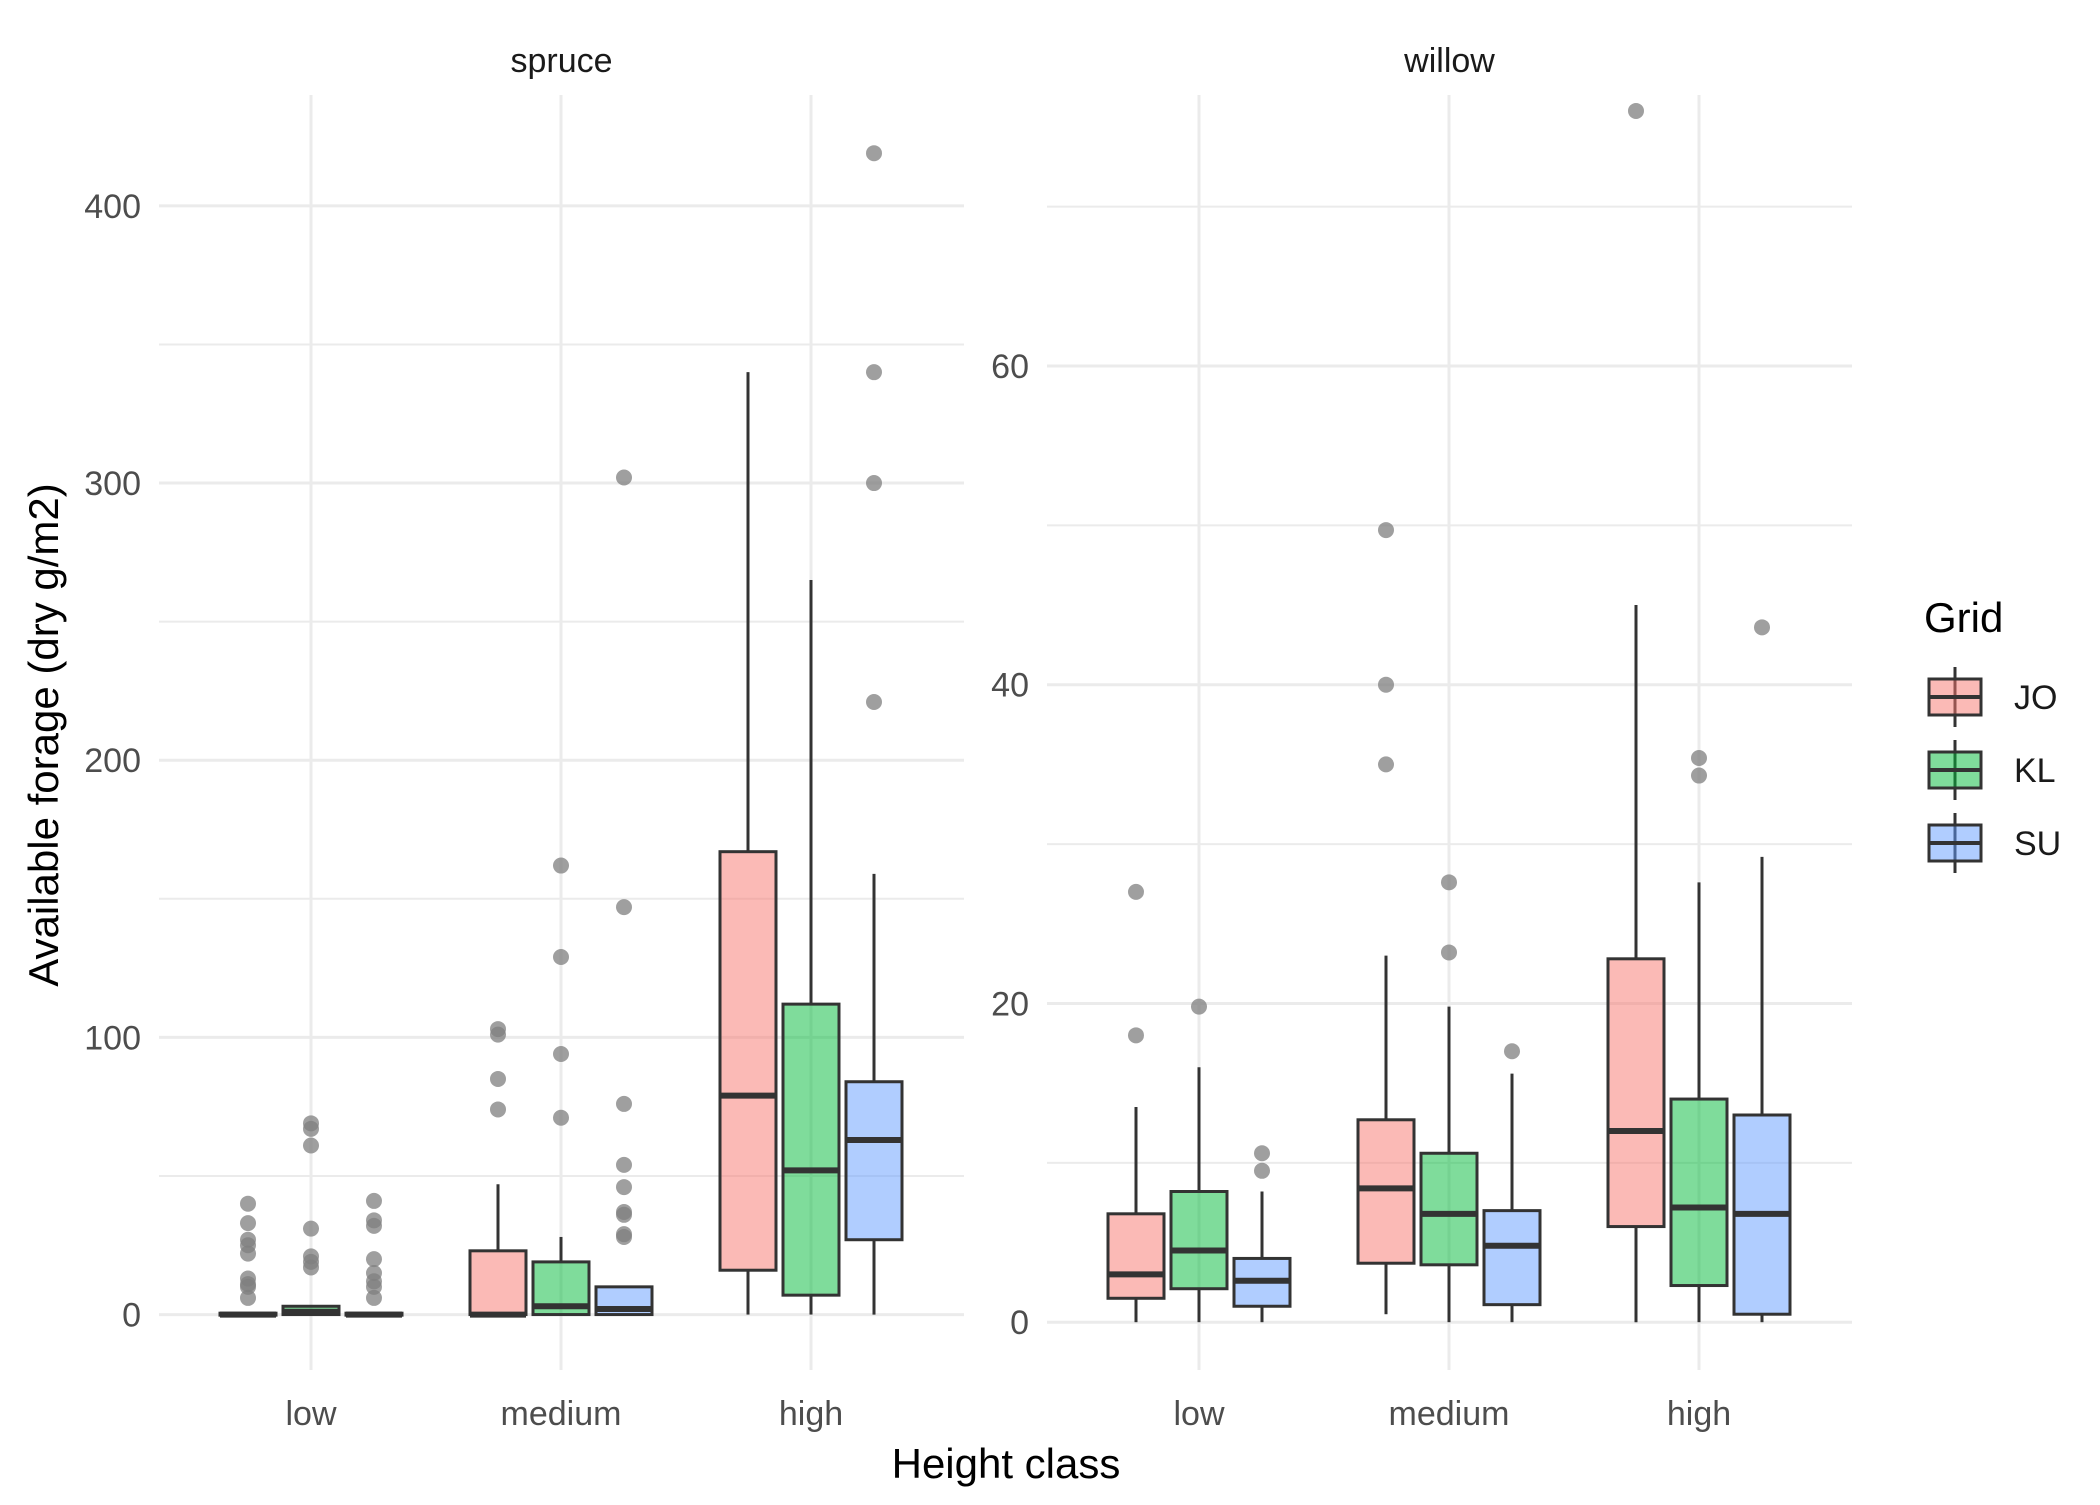 This screenshot has width=2100, height=1505. I want to click on willow-medium-su-box, so click(1512, 1258).